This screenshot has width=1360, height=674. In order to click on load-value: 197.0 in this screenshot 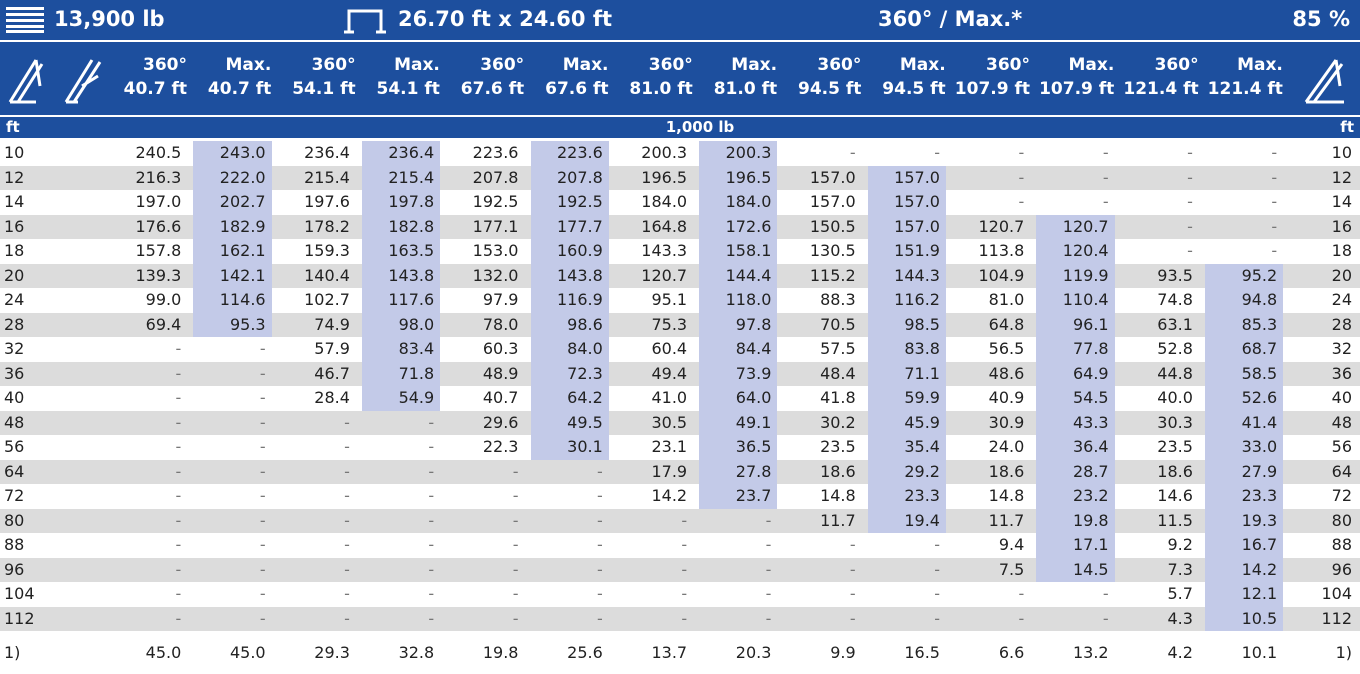, I will do `click(158, 201)`.